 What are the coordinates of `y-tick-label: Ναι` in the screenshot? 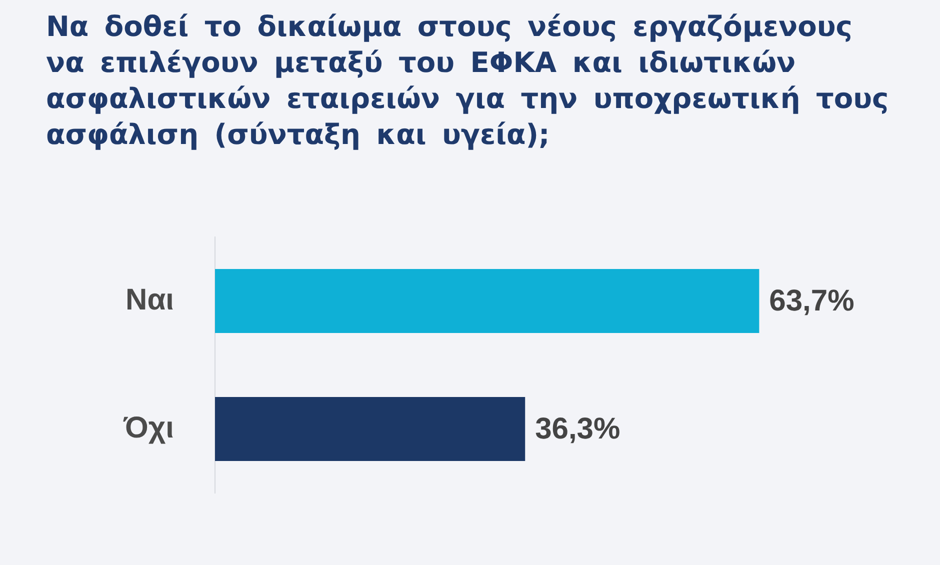 It's located at (150, 299).